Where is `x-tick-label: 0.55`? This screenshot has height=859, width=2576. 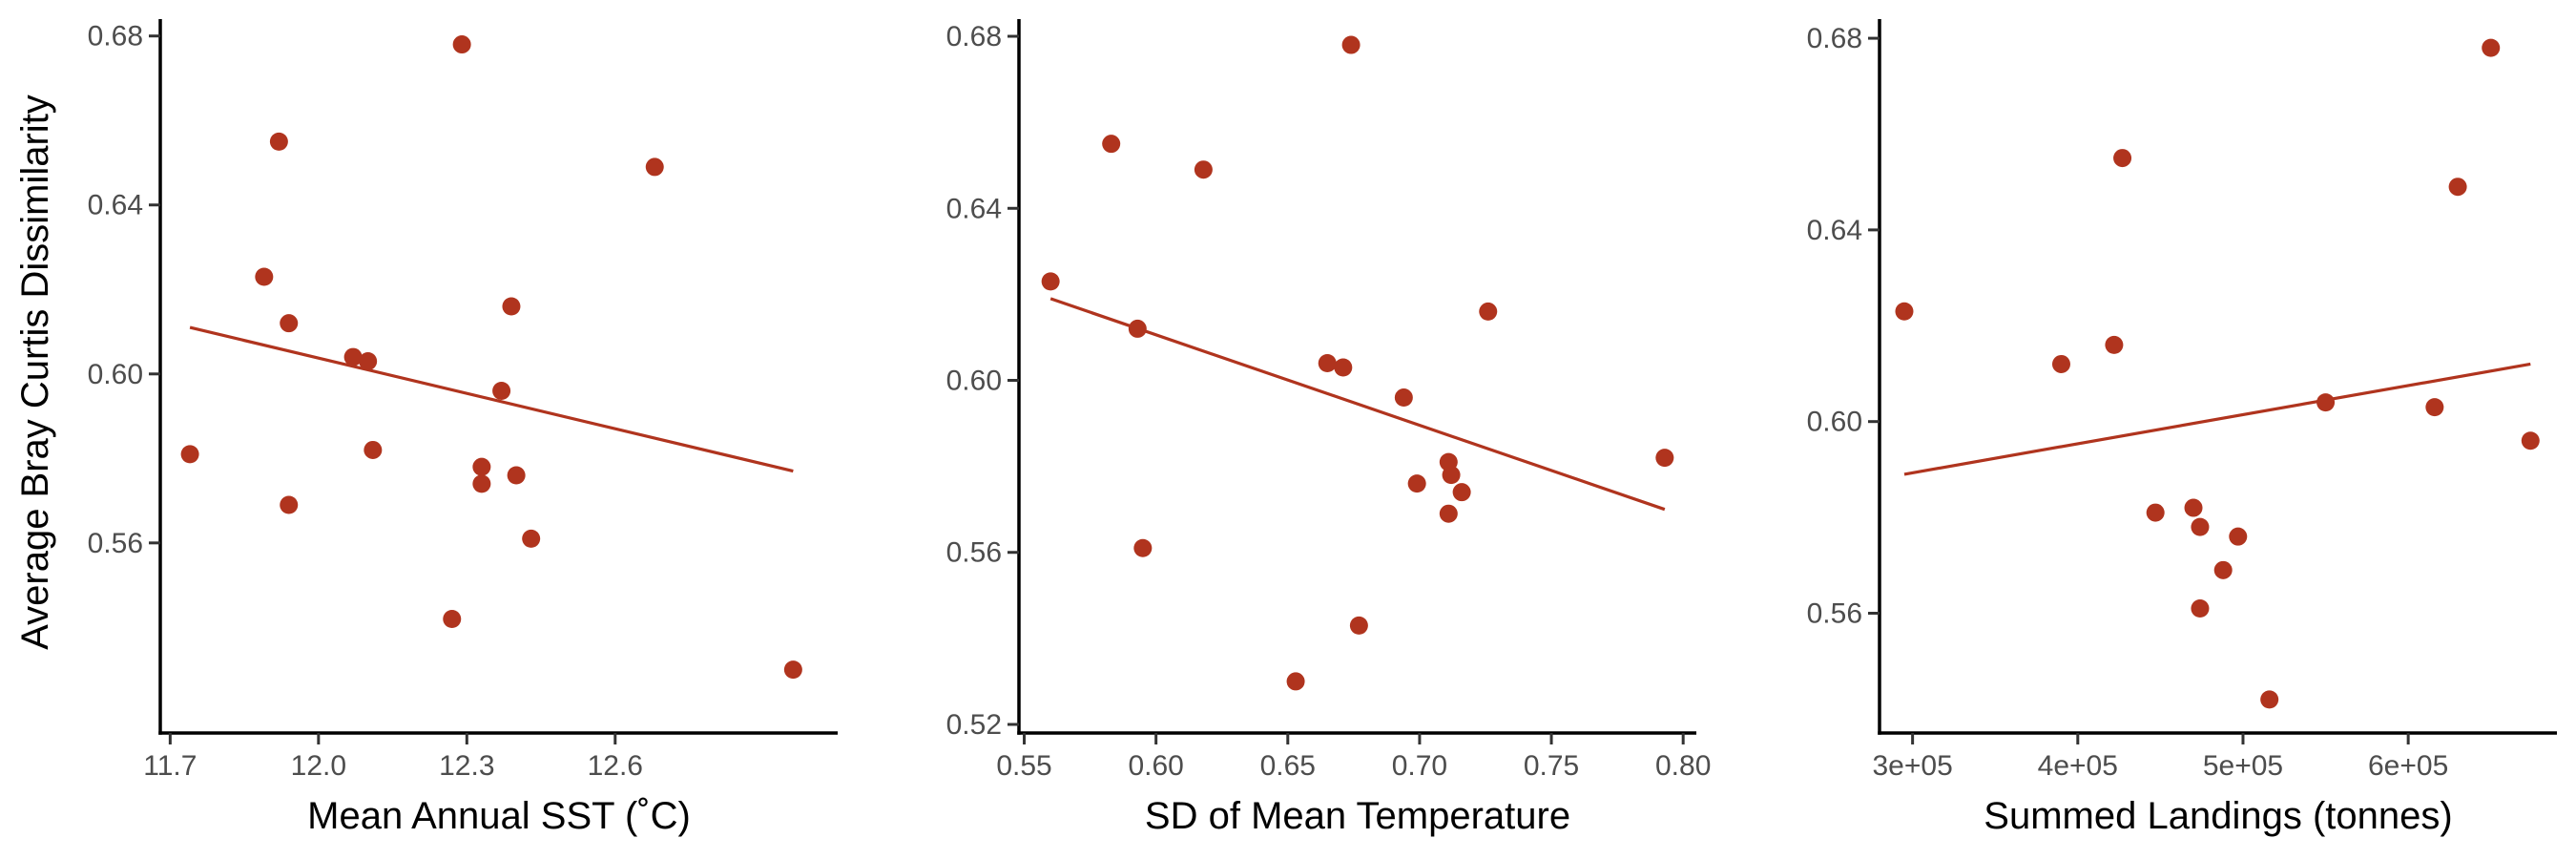 x-tick-label: 0.55 is located at coordinates (1023, 766).